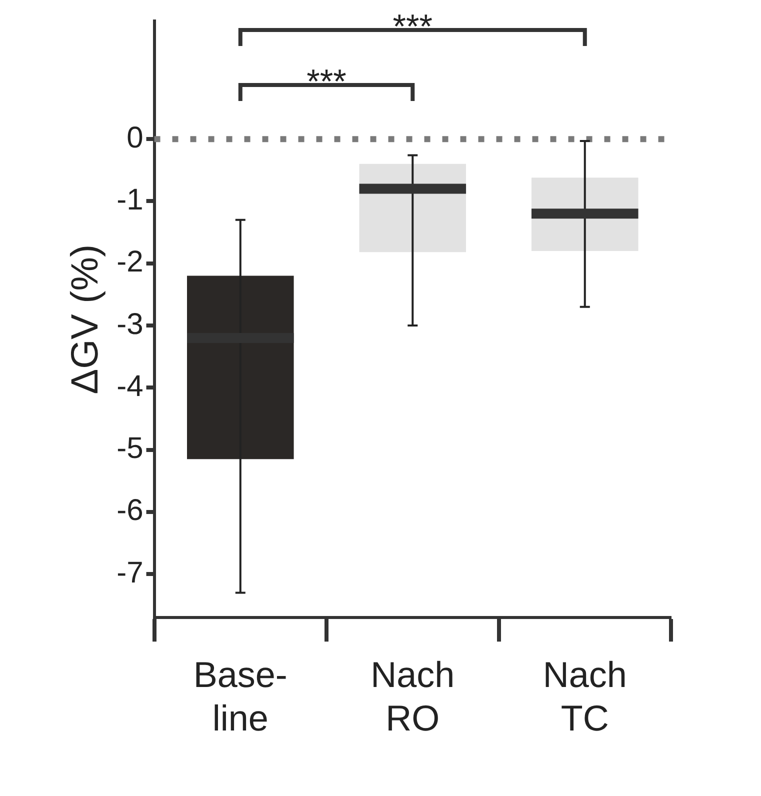 The width and height of the screenshot is (761, 796). What do you see at coordinates (130, 199) in the screenshot?
I see `y-tick-label: -1` at bounding box center [130, 199].